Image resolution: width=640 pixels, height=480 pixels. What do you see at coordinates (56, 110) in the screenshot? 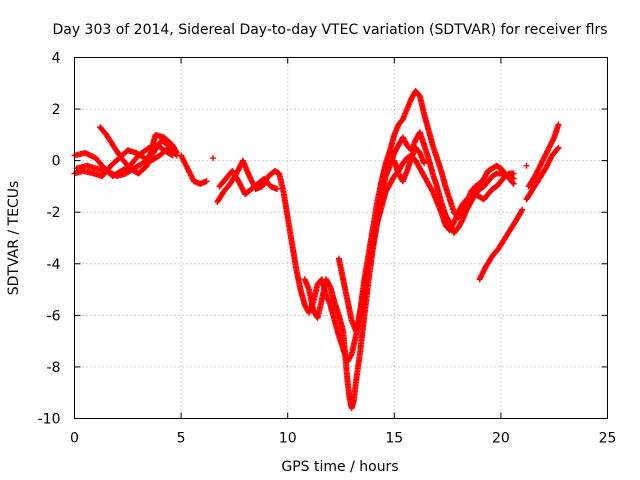
I see `y-tick-label: 2` at bounding box center [56, 110].